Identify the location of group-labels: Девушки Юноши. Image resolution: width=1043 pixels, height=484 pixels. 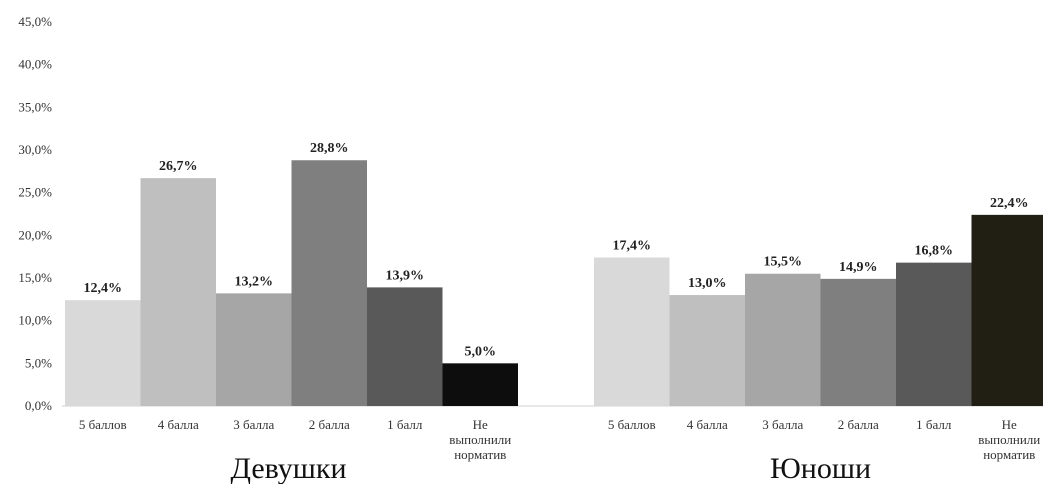
(550, 468).